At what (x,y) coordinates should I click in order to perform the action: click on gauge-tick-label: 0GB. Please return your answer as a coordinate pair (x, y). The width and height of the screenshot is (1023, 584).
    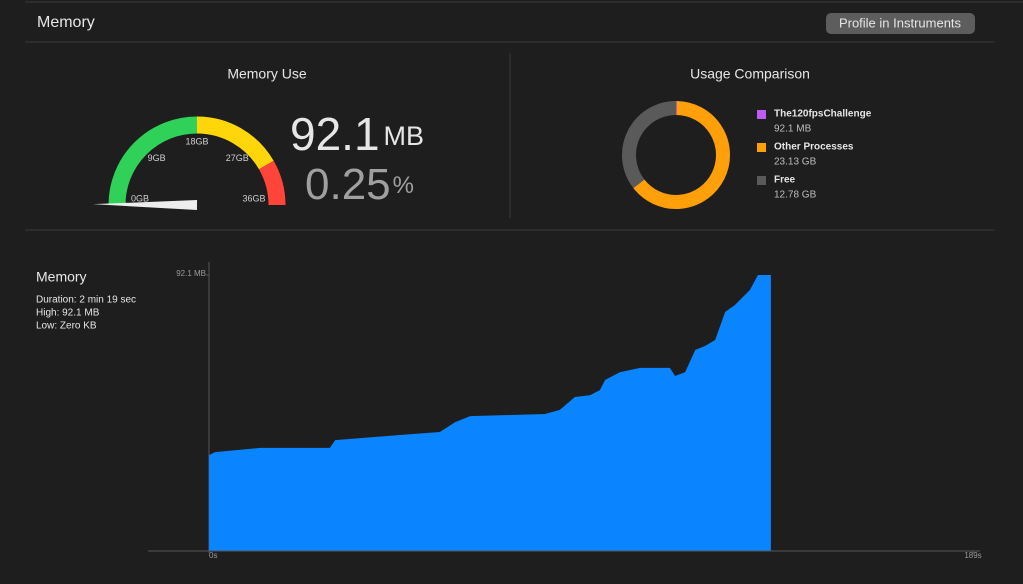
    Looking at the image, I should click on (140, 198).